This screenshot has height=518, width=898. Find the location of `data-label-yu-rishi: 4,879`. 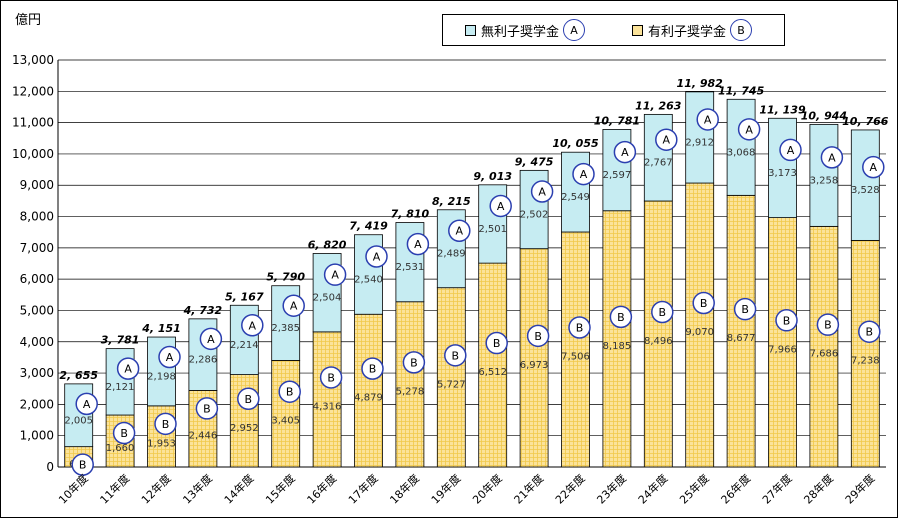

data-label-yu-rishi: 4,879 is located at coordinates (368, 398).